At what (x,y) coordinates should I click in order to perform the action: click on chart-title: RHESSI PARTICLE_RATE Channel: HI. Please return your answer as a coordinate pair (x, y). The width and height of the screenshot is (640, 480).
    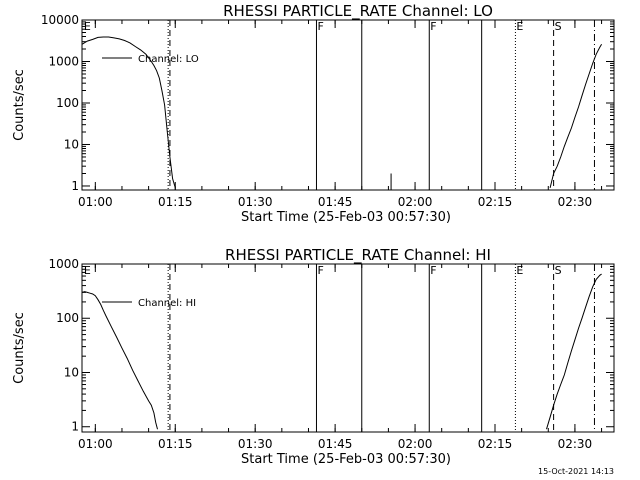
    Looking at the image, I should click on (358, 255).